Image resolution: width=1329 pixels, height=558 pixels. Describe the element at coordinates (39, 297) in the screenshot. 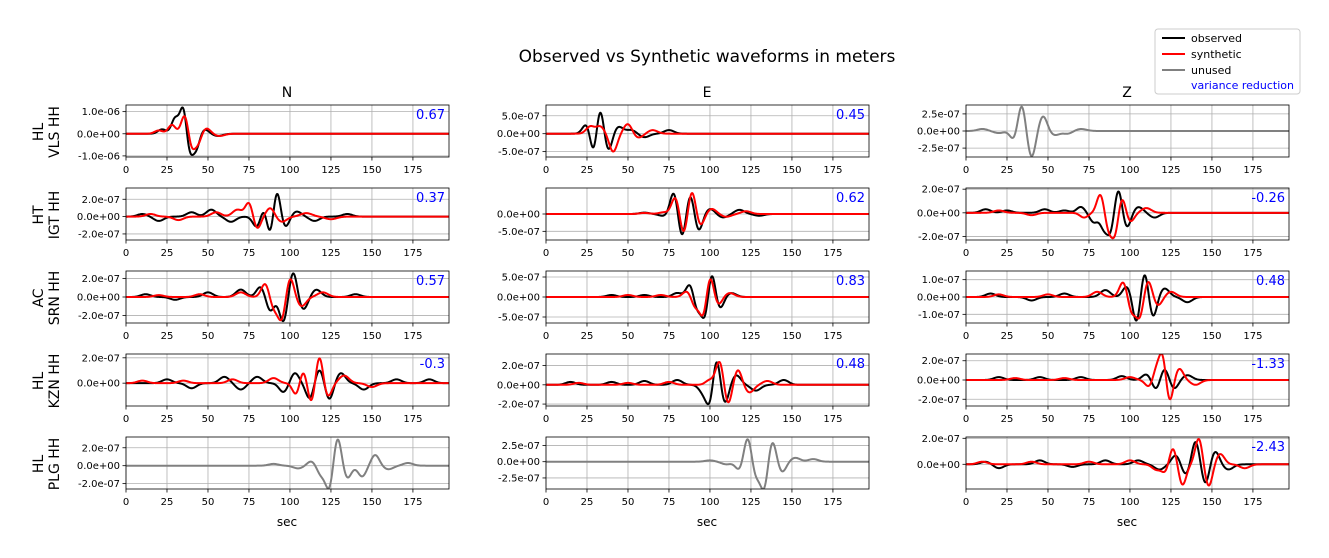

I see `station-network-label: AC` at that location.